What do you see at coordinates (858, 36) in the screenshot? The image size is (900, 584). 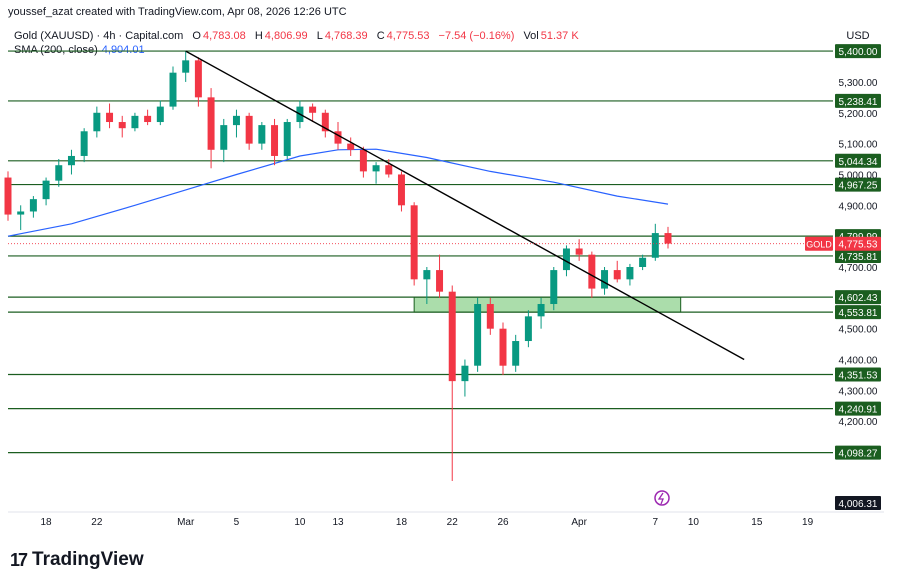 I see `currency-label: USD` at bounding box center [858, 36].